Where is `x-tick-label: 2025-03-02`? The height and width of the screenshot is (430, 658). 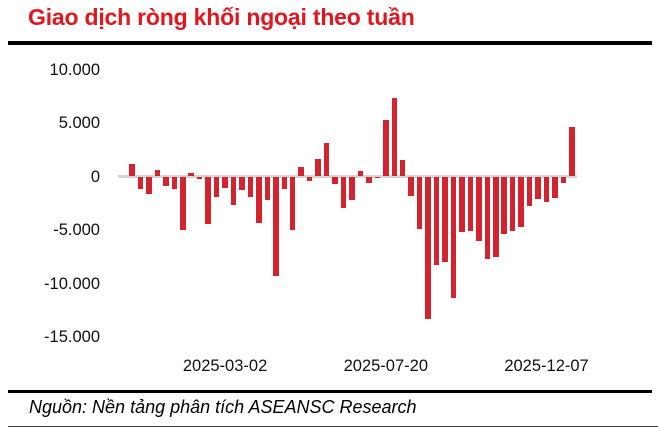
x-tick-label: 2025-03-02 is located at coordinates (225, 366).